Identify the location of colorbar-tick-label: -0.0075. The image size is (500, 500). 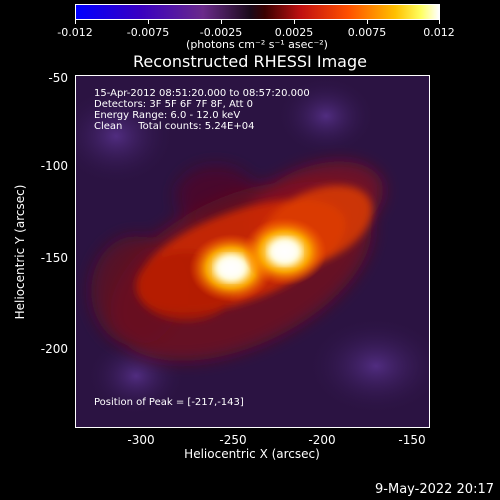
(148, 32).